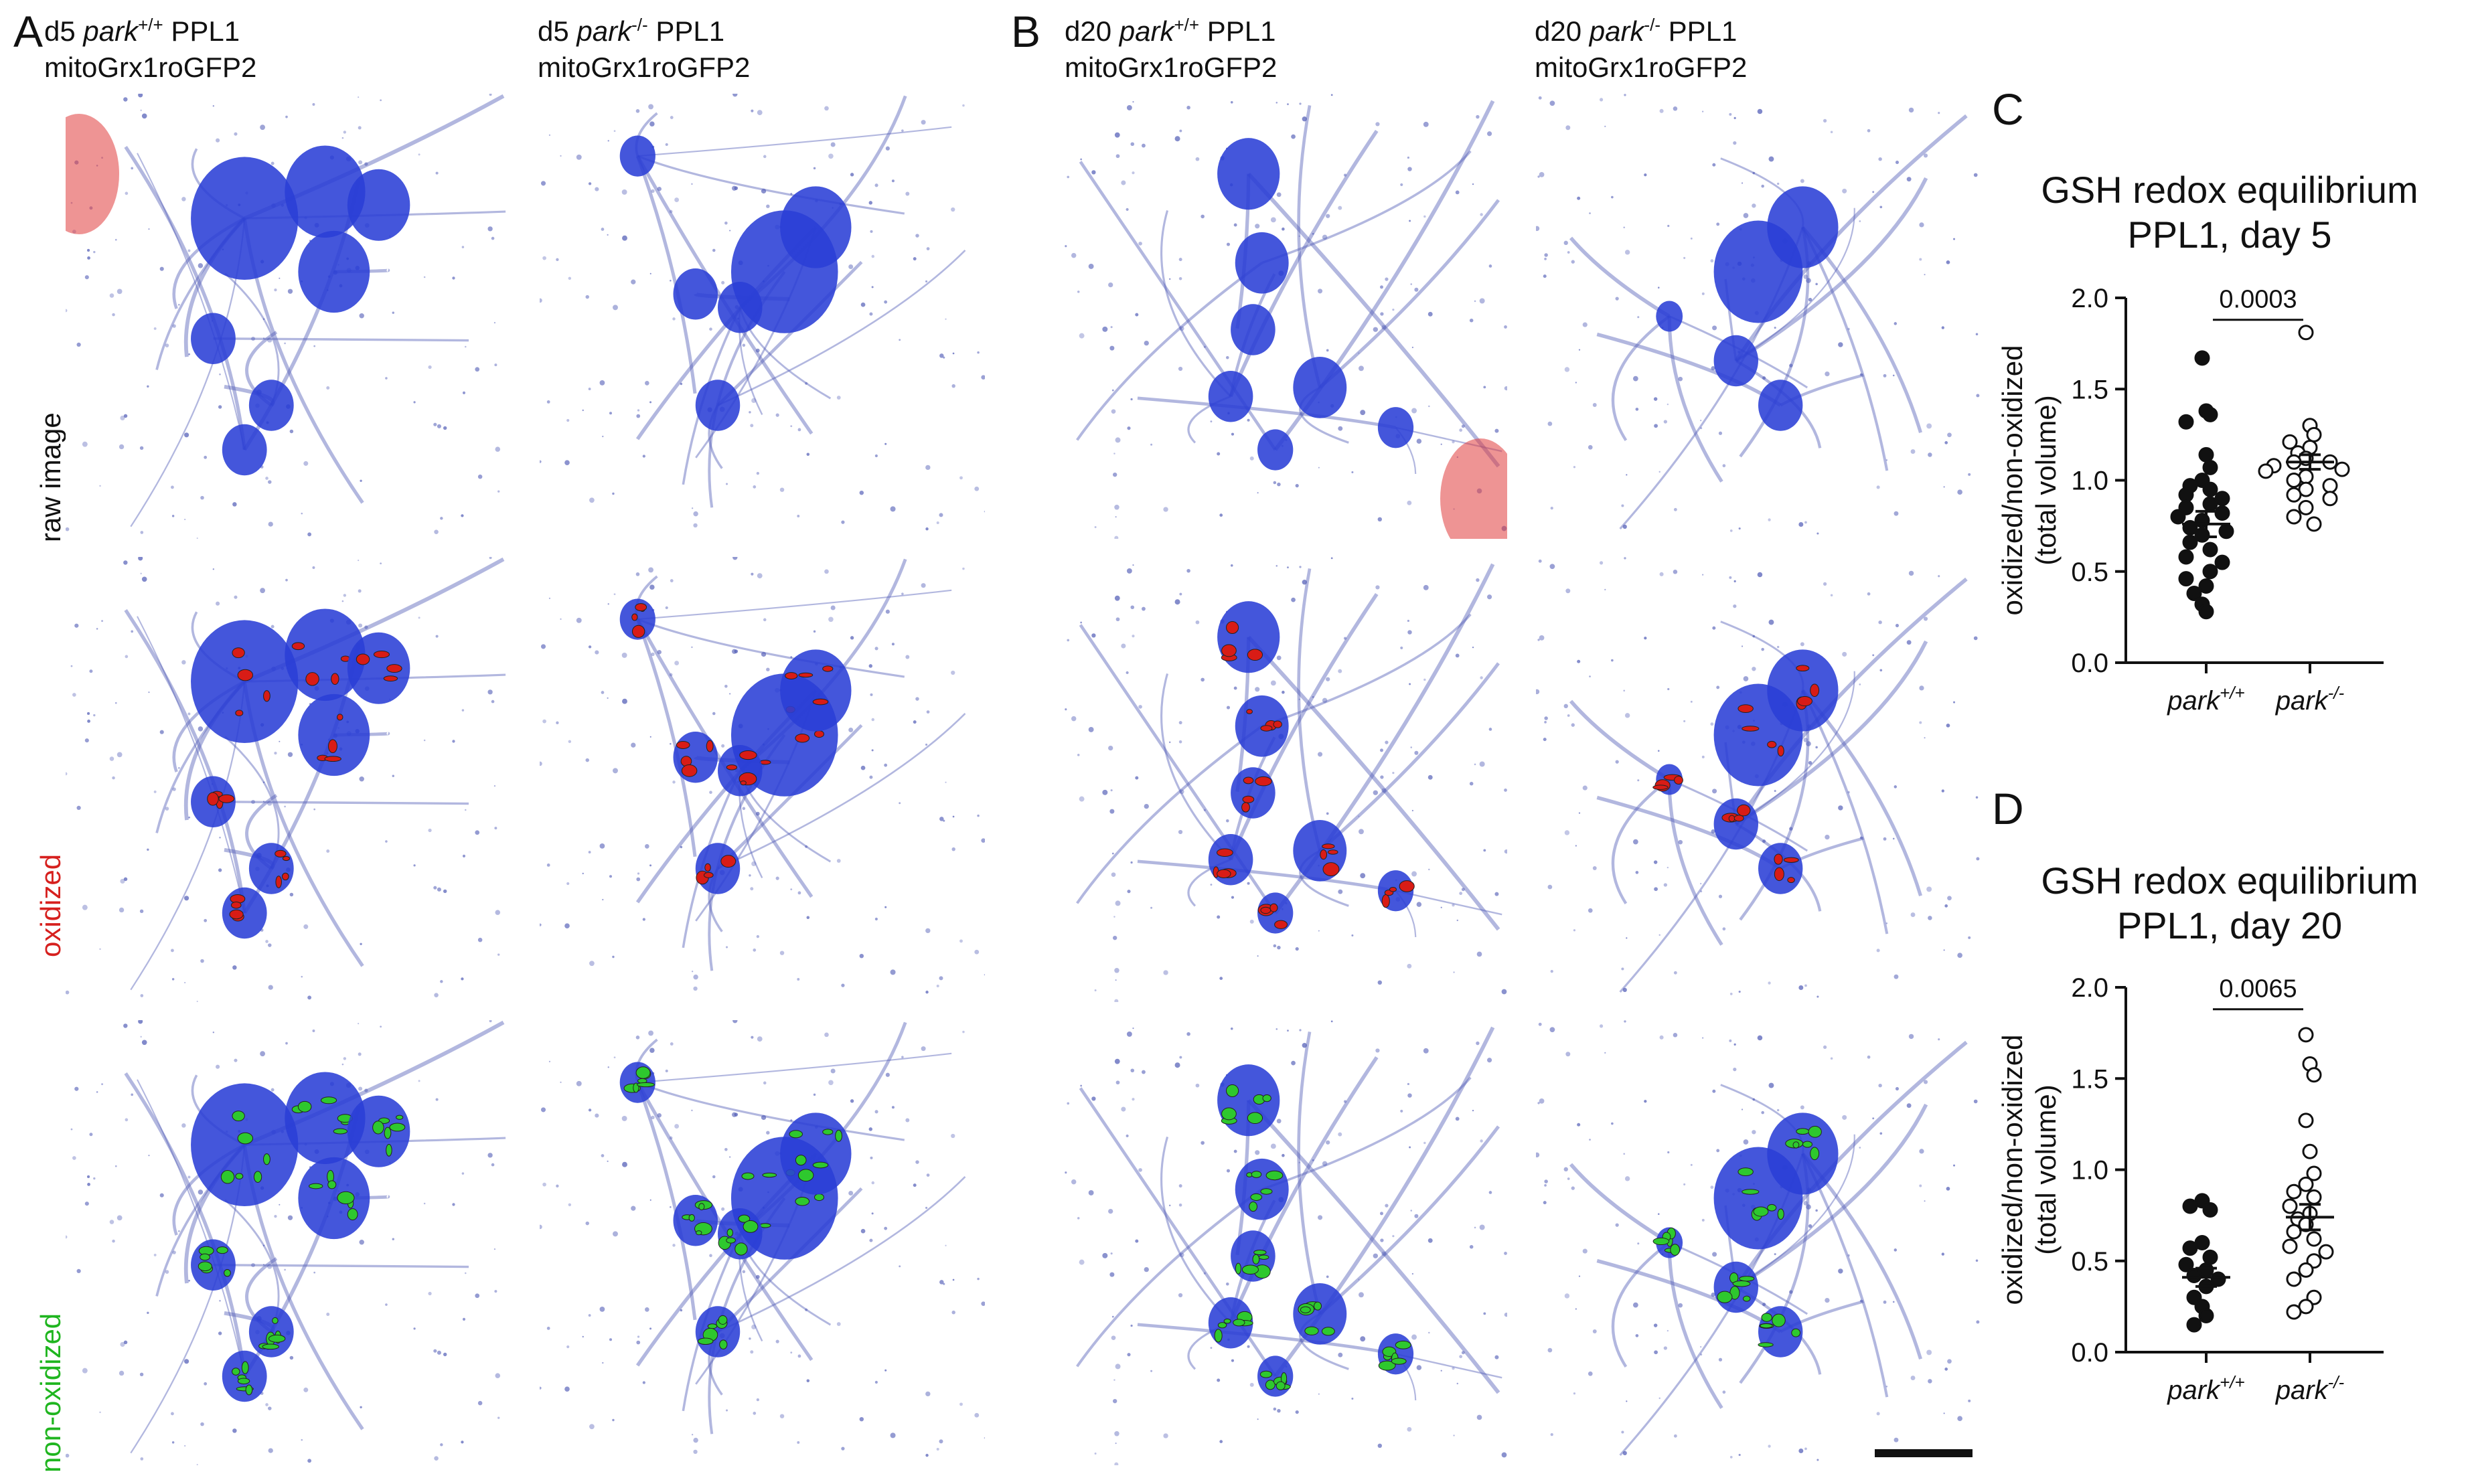  I want to click on image-tile-d5-ko-raw, so click(763, 317).